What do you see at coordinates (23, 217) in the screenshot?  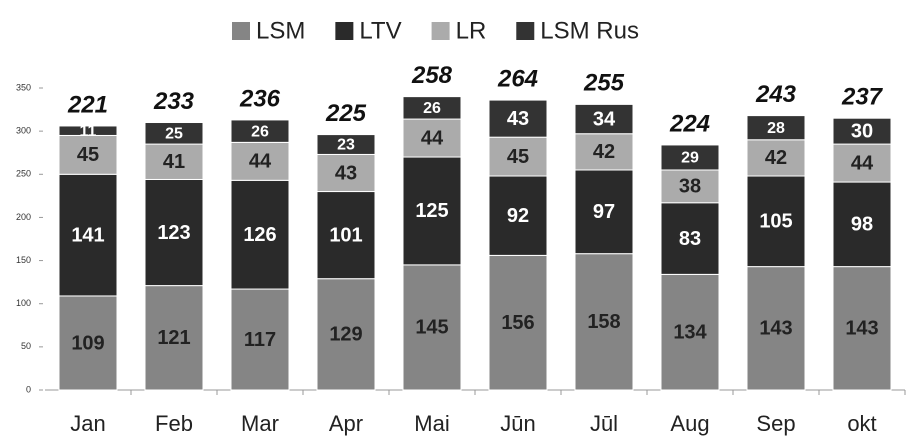 I see `y-tick-label: 200` at bounding box center [23, 217].